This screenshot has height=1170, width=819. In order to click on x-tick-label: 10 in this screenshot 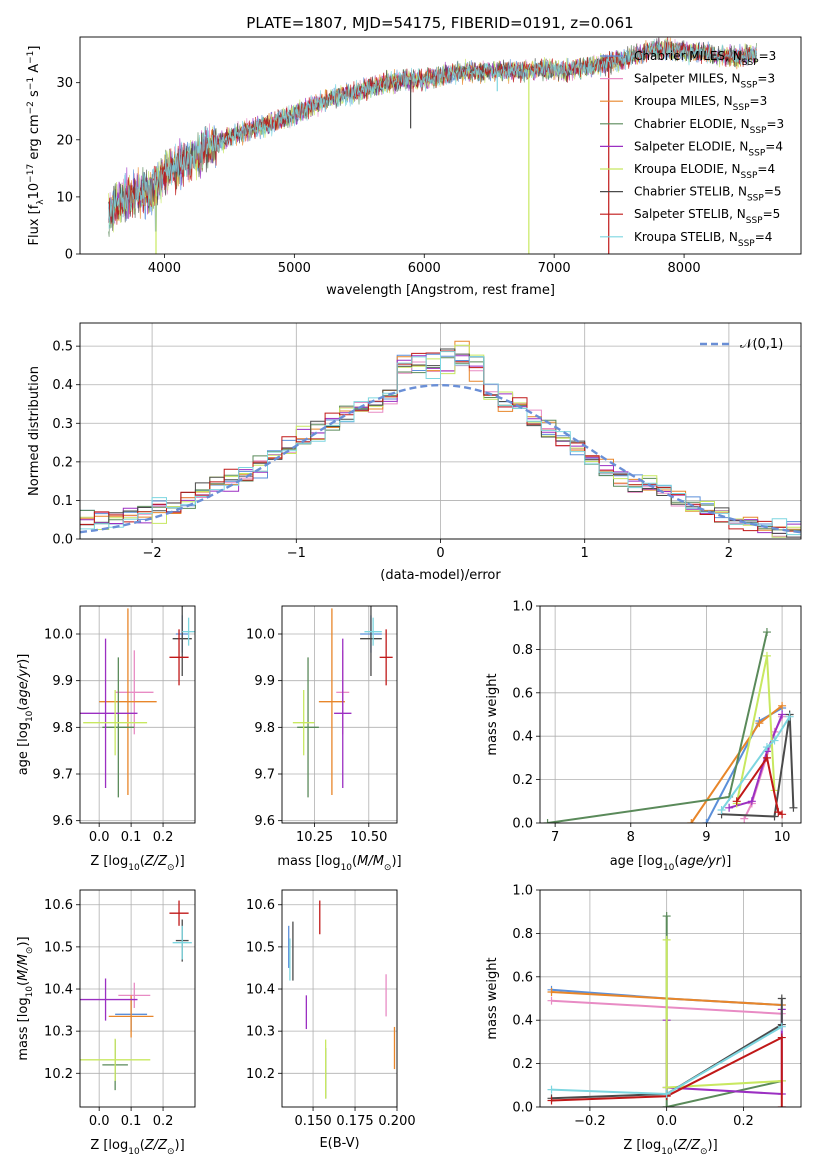, I will do `click(782, 837)`.